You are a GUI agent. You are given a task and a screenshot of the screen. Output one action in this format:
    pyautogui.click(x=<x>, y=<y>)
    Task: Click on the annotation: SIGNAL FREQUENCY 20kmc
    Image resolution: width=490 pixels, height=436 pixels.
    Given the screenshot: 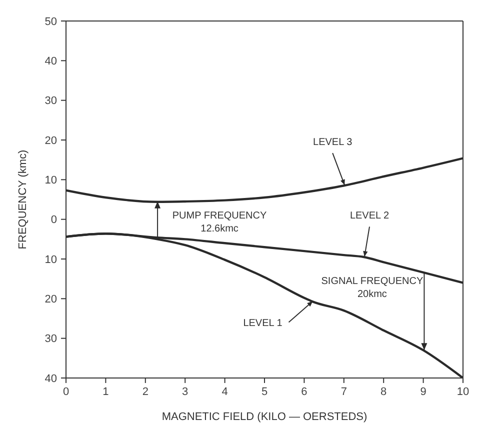 What is the action you would take?
    pyautogui.click(x=372, y=288)
    